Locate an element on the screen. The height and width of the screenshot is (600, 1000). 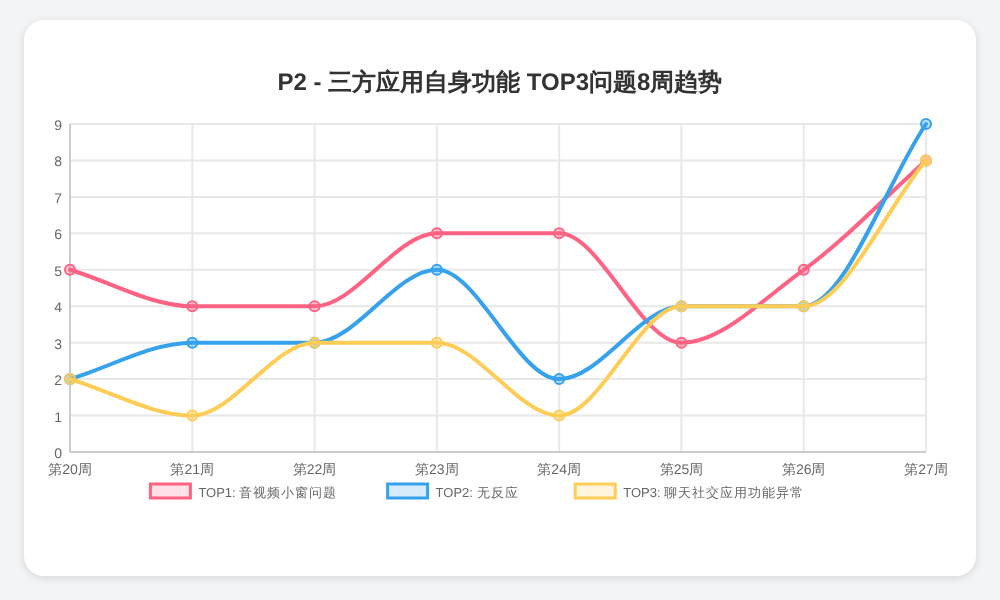
chart-title: P2 - 三方应用自身功能 TOP3问题8周趋势 is located at coordinates (500, 82).